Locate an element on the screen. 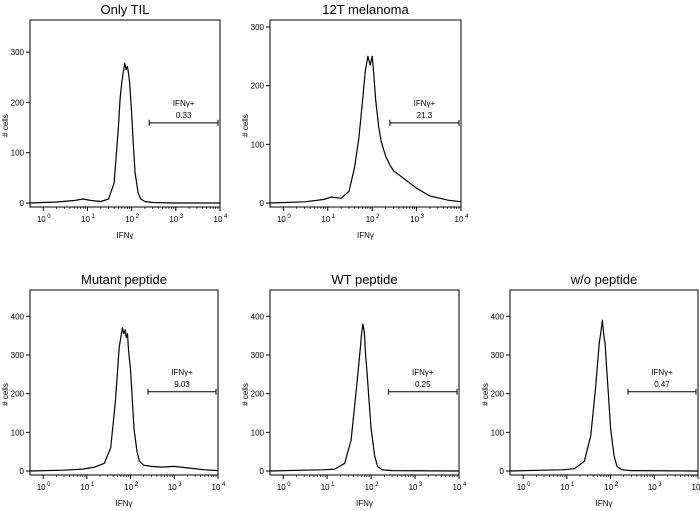  gate-marker: IFNγ+ 21.3 is located at coordinates (424, 112).